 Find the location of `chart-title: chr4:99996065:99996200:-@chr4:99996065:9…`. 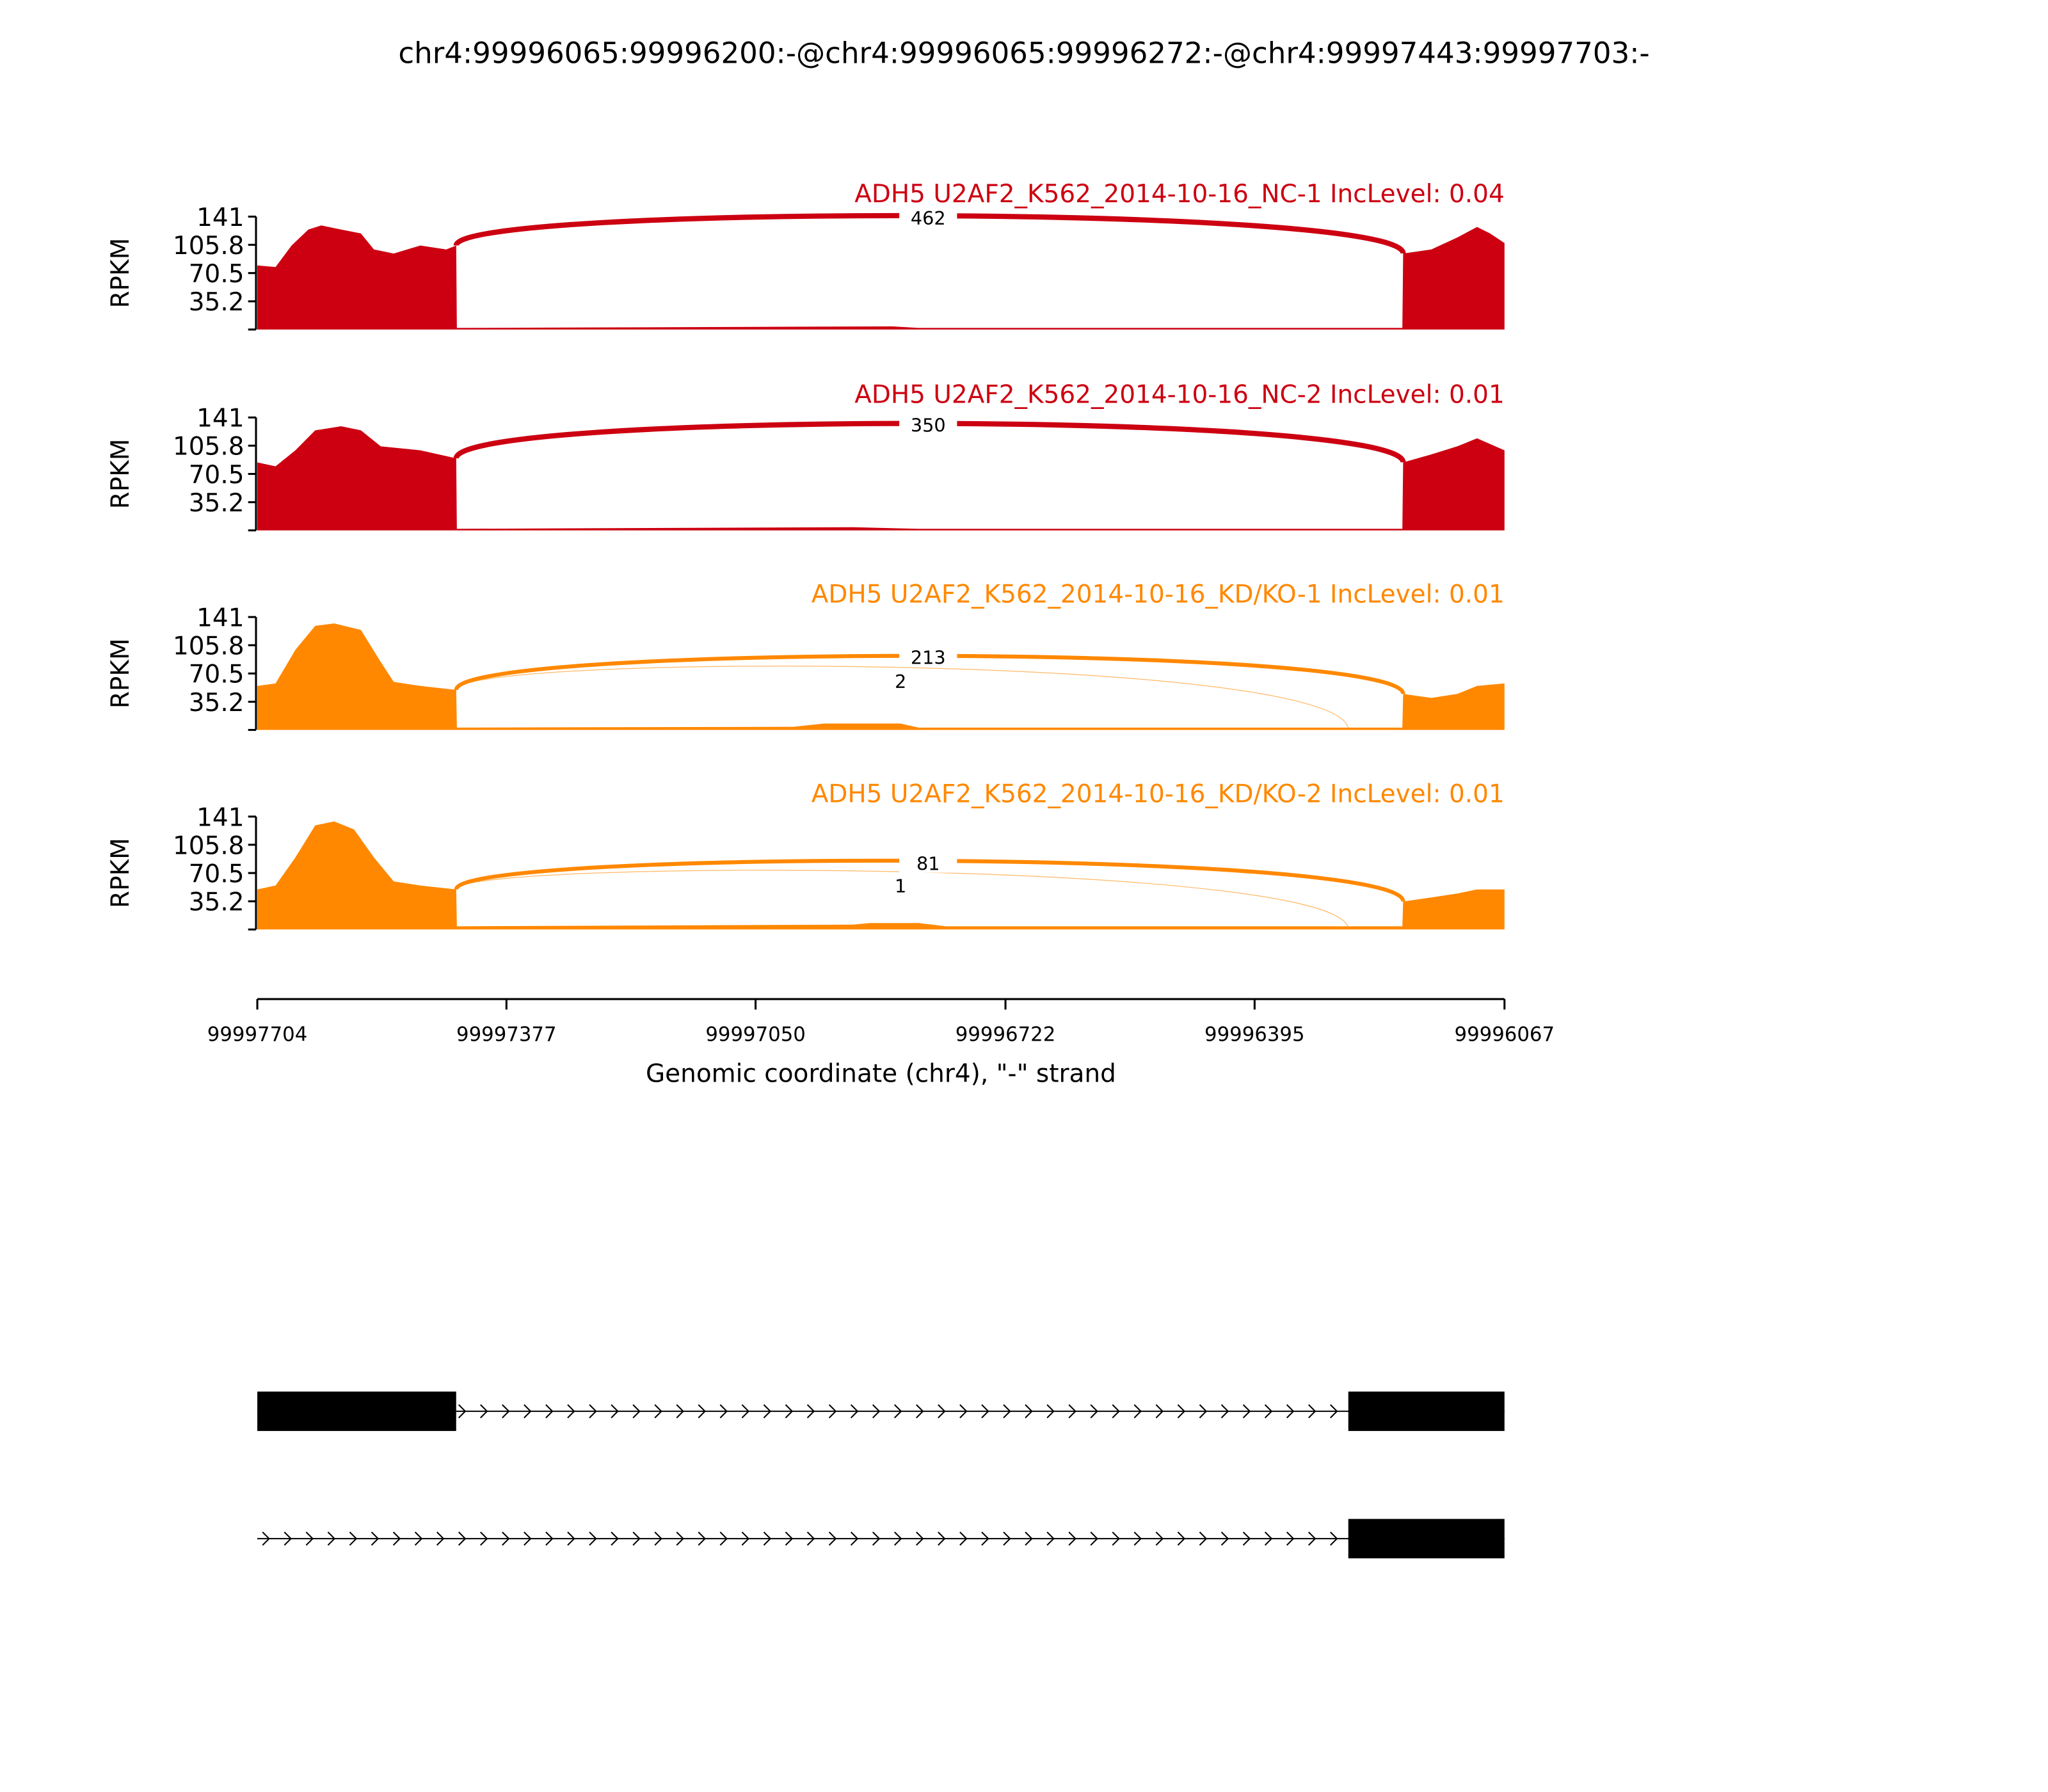

chart-title: chr4:99996065:99996200:-@chr4:99996065:9… is located at coordinates (1023, 53).